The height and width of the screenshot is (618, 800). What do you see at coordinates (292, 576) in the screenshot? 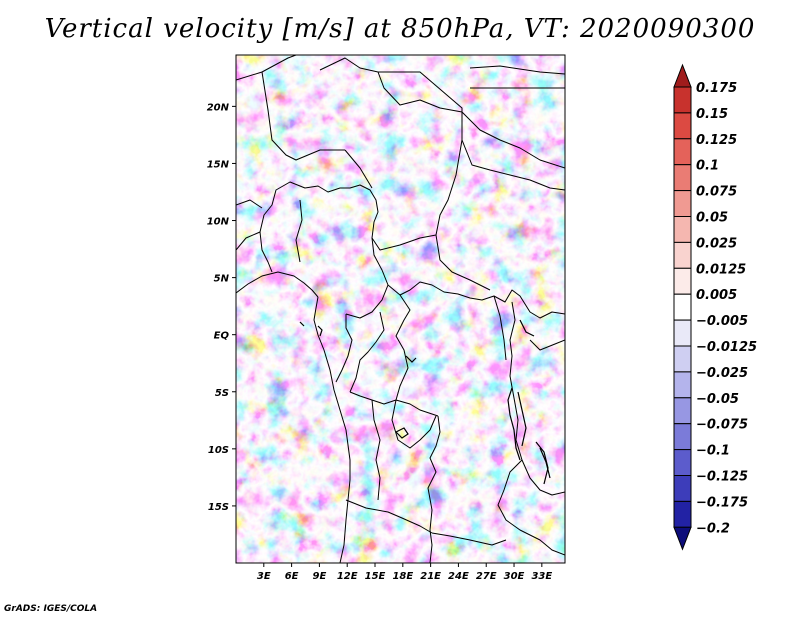
I see `lon-tick-label: 6E` at bounding box center [292, 576].